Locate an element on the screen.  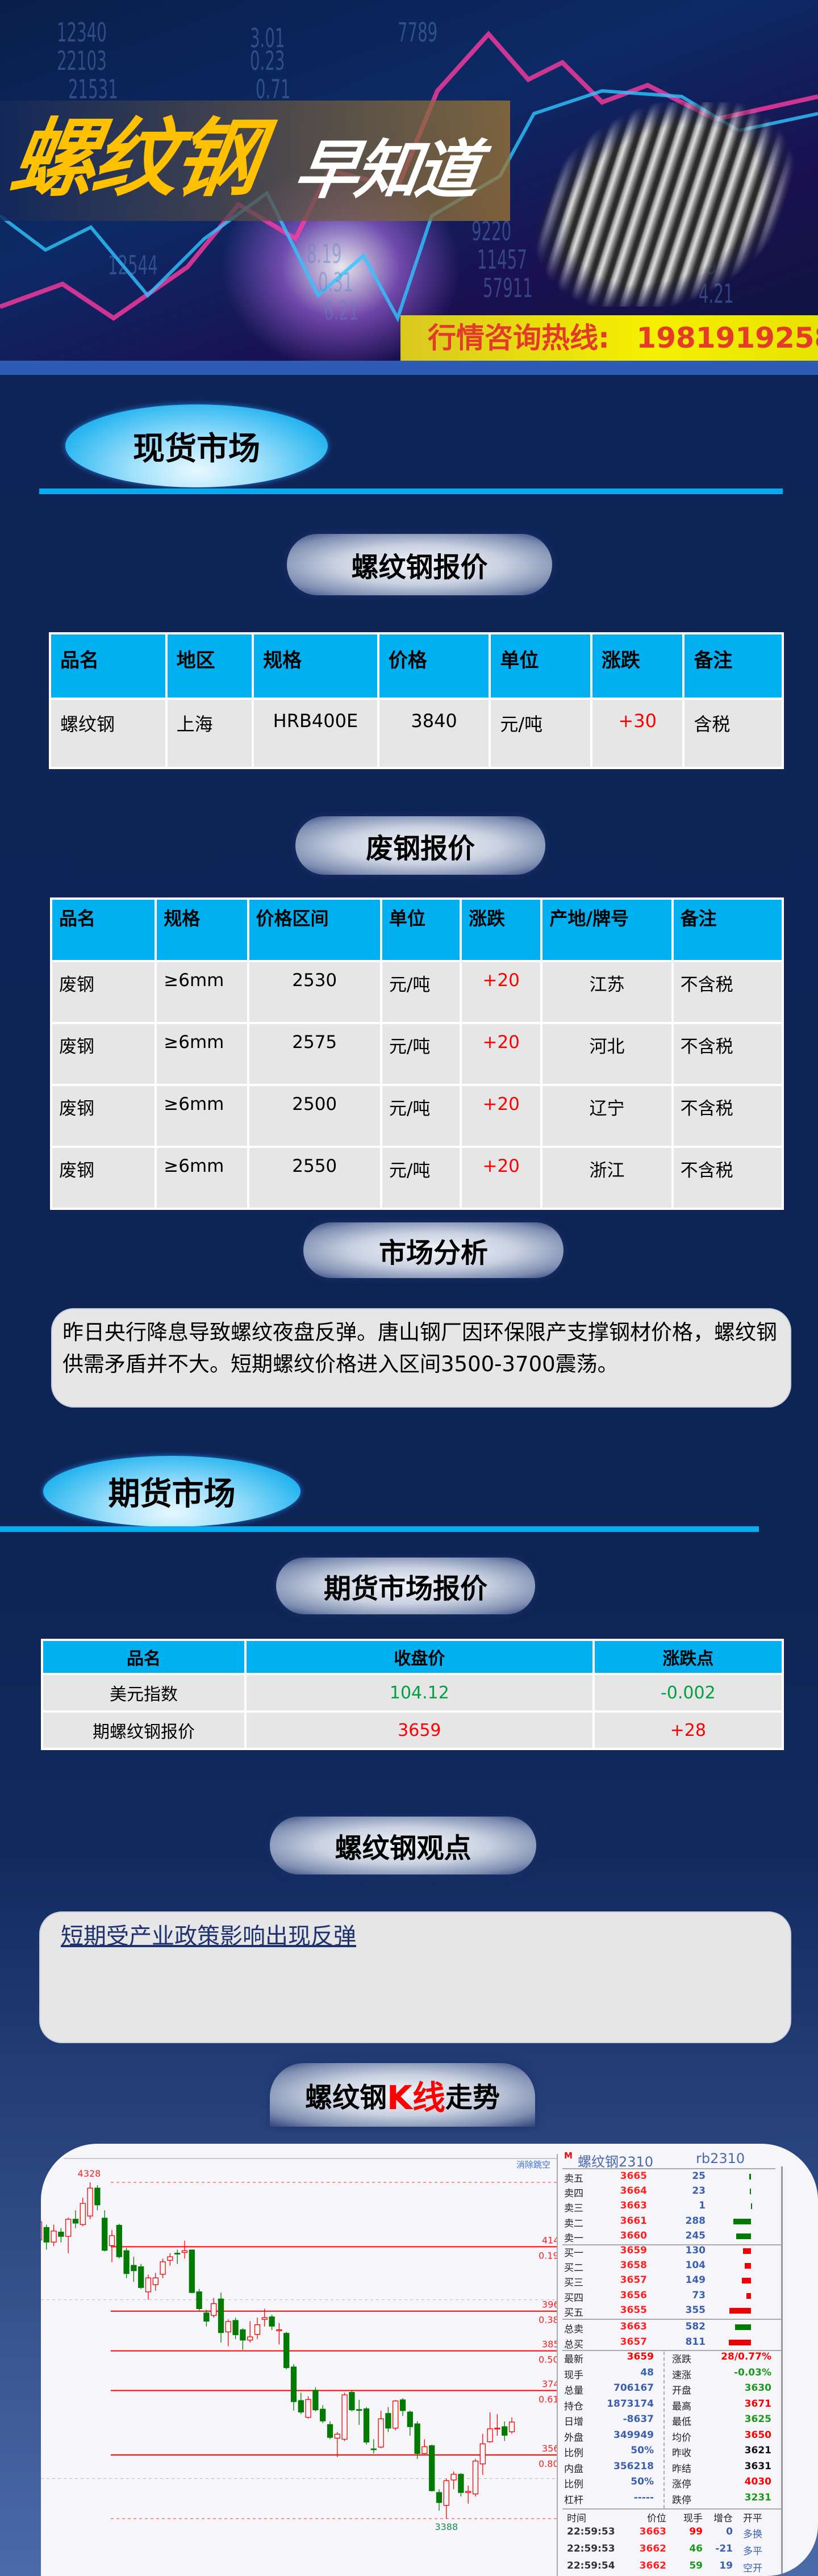
trade-quantity: 99 is located at coordinates (696, 2531).